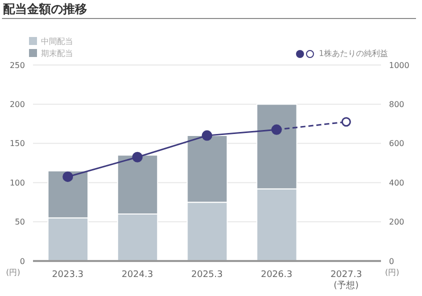  Describe the element at coordinates (13, 272) in the screenshot. I see `y-axis-title: (円)` at that location.